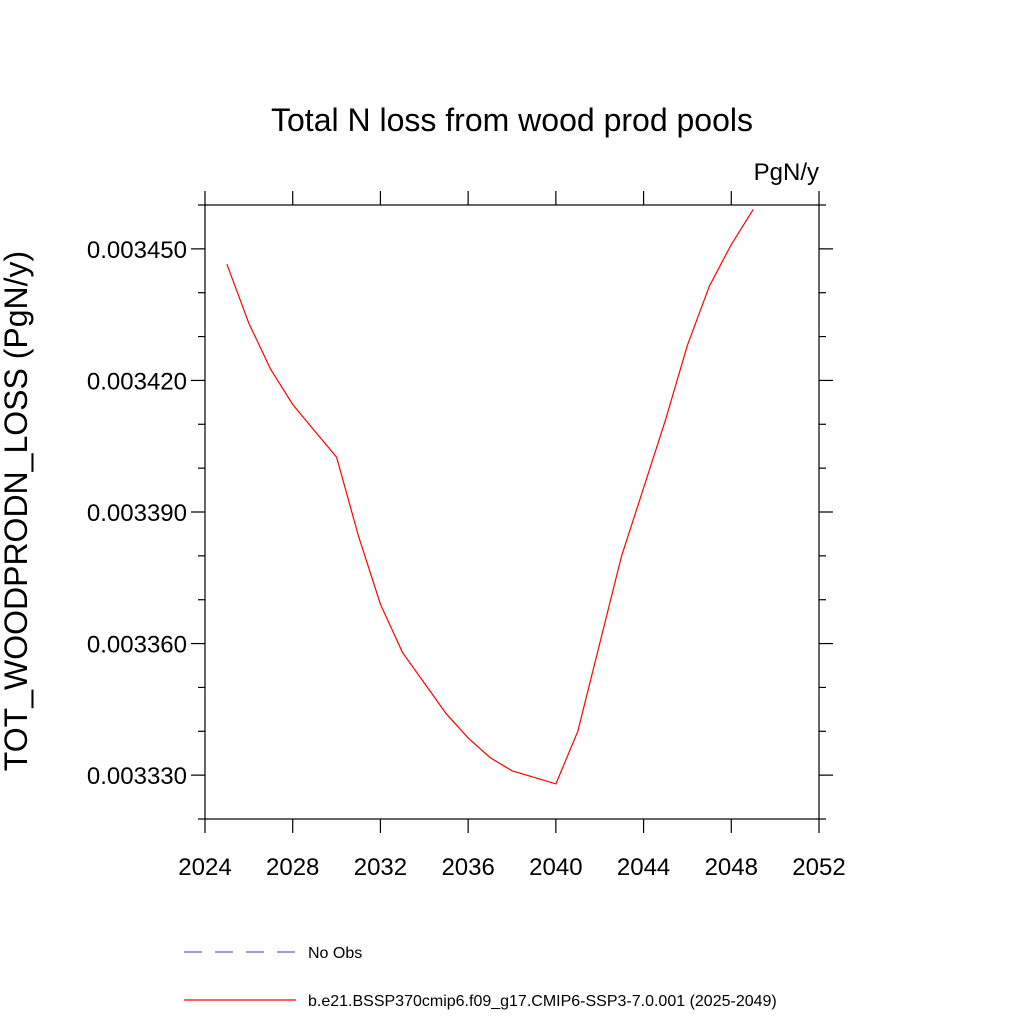 Image resolution: width=1024 pixels, height=1029 pixels. What do you see at coordinates (818, 867) in the screenshot?
I see `x-tick-label: 2052` at bounding box center [818, 867].